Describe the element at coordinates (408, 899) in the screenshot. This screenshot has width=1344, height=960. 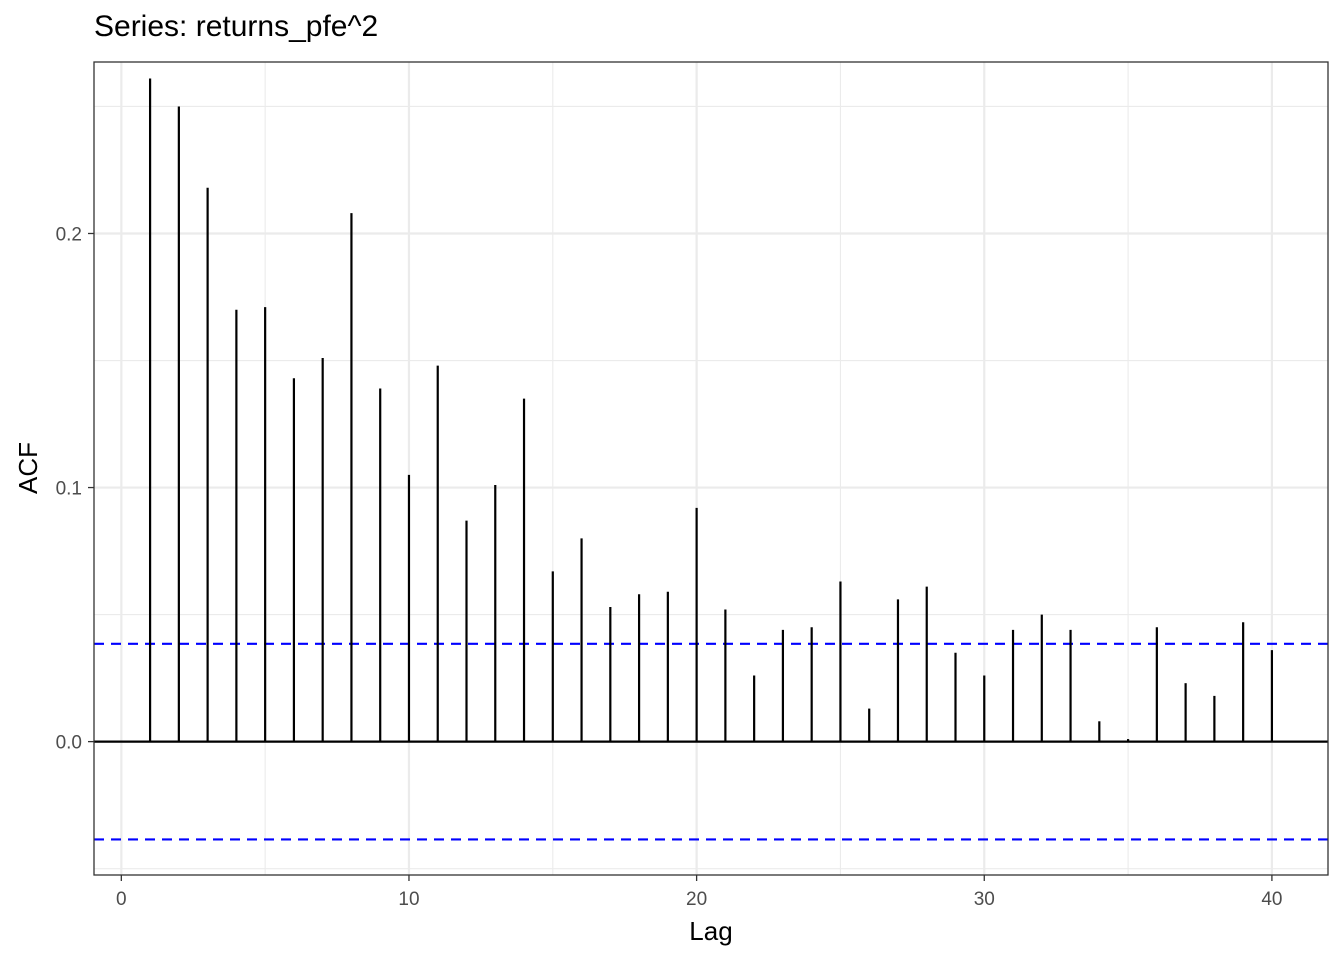
I see `x-tick-label: 10` at that location.